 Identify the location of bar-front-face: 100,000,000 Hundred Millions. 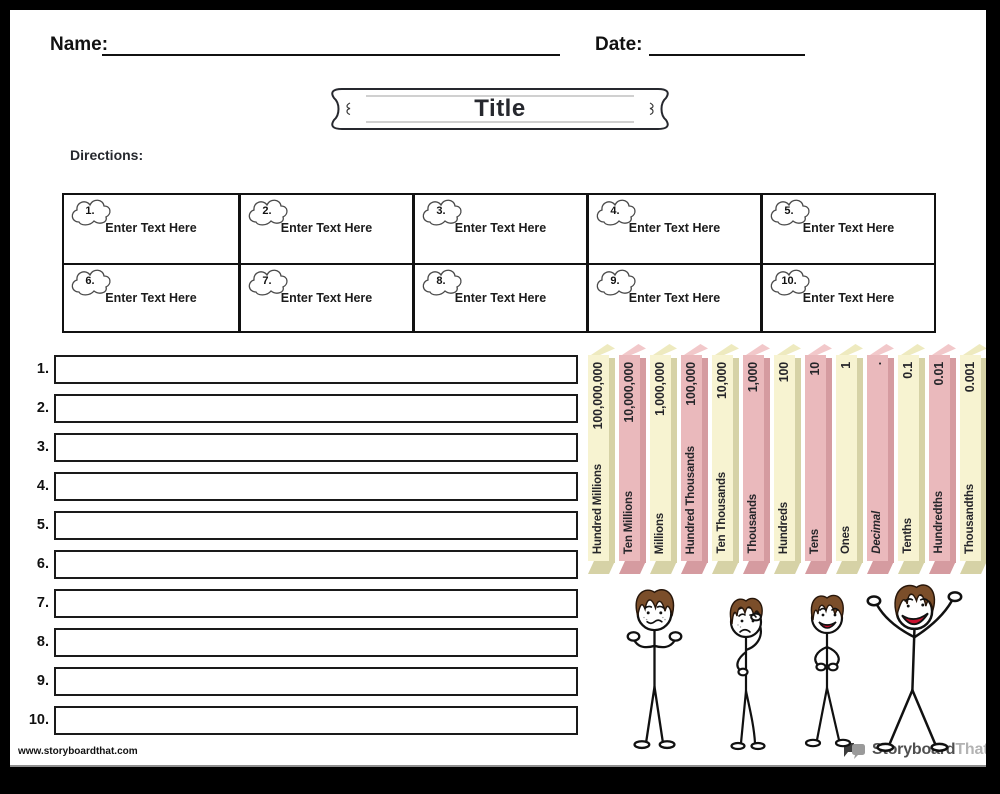
(598, 458).